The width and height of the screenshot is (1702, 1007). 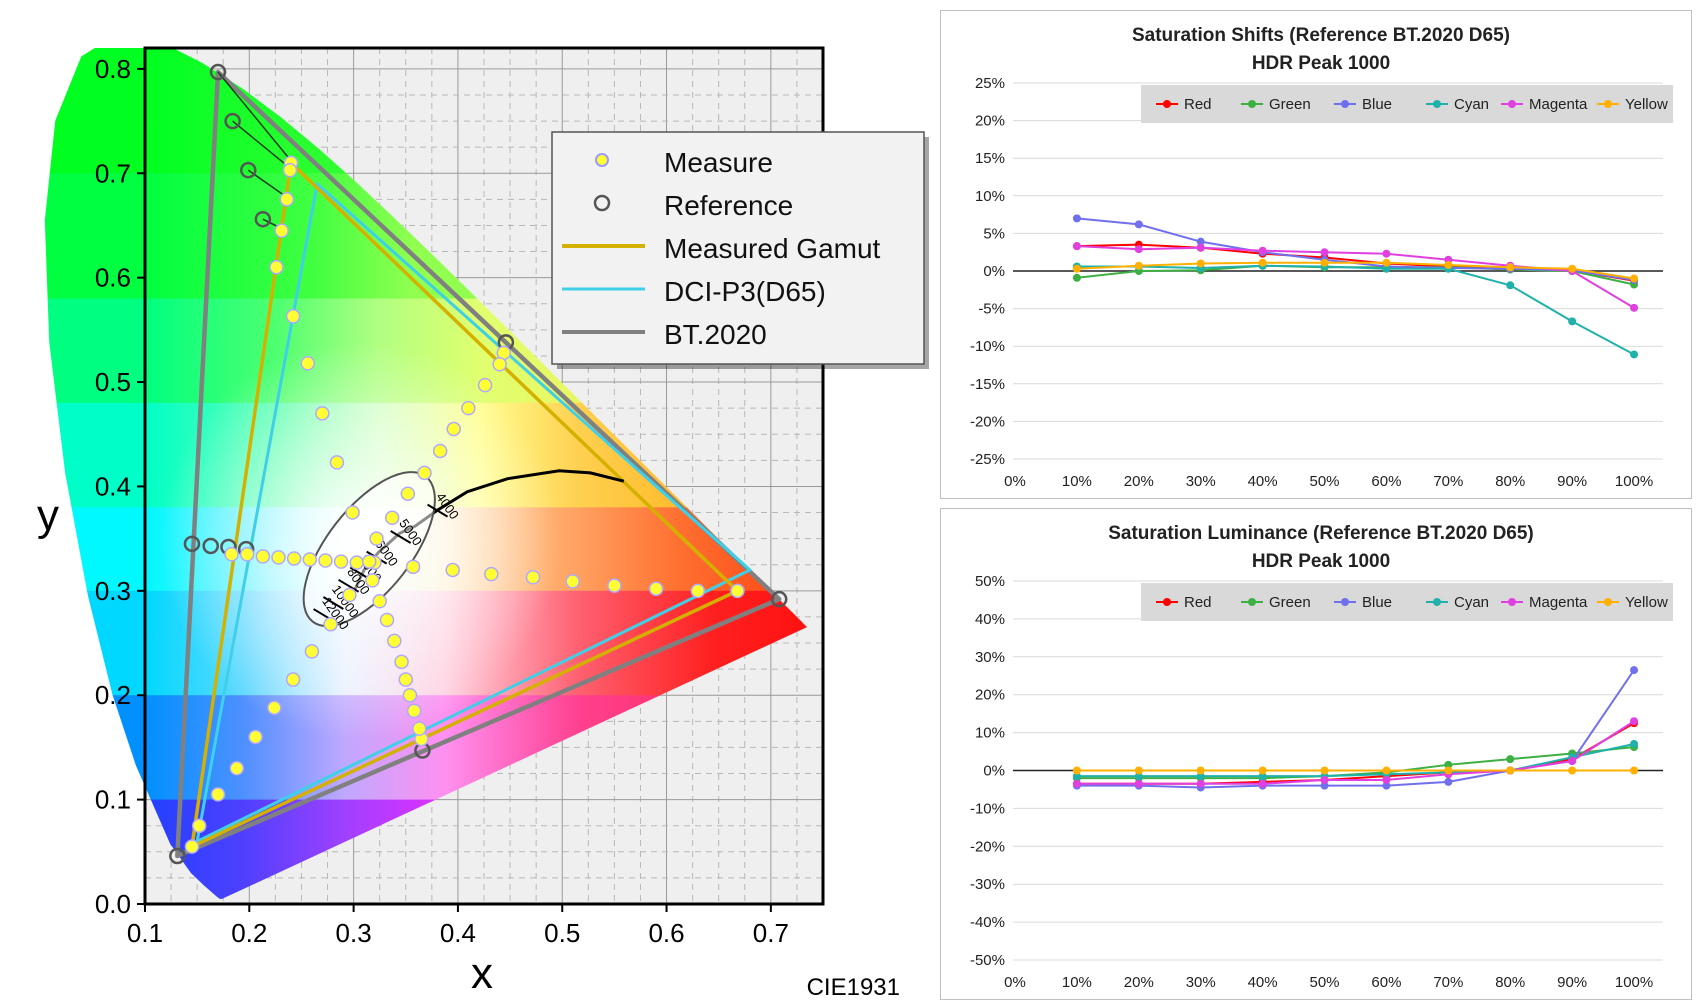 I want to click on chart-subtitle: HDR Peak 1000, so click(x=1321, y=561).